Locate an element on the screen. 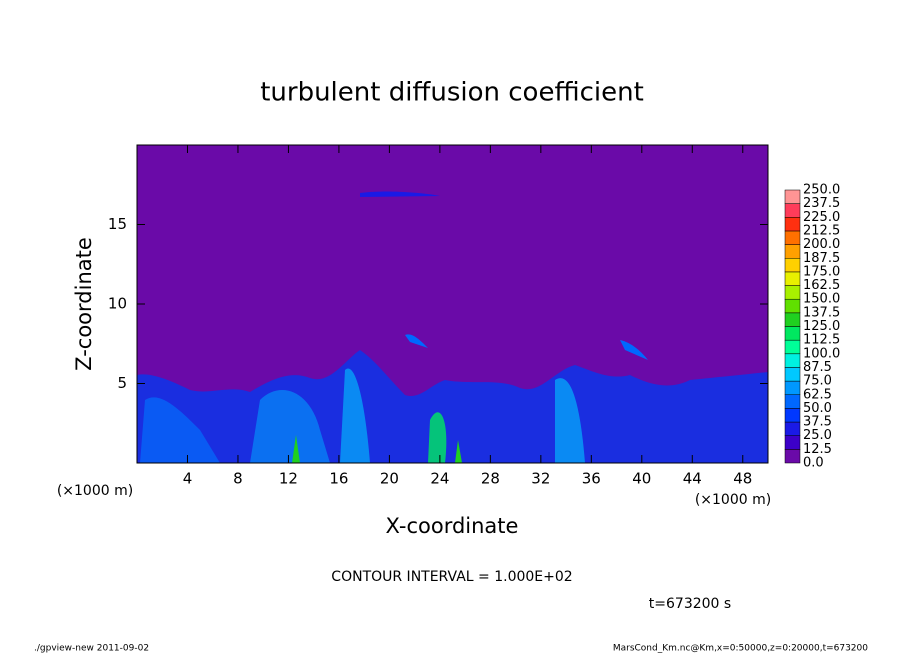 The height and width of the screenshot is (654, 904). y-tick-label: 10 is located at coordinates (117, 304).